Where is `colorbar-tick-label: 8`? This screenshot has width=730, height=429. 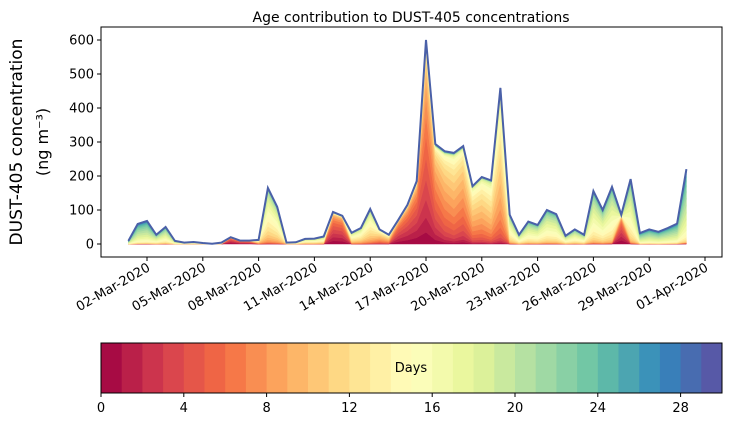 colorbar-tick-label: 8 is located at coordinates (266, 408).